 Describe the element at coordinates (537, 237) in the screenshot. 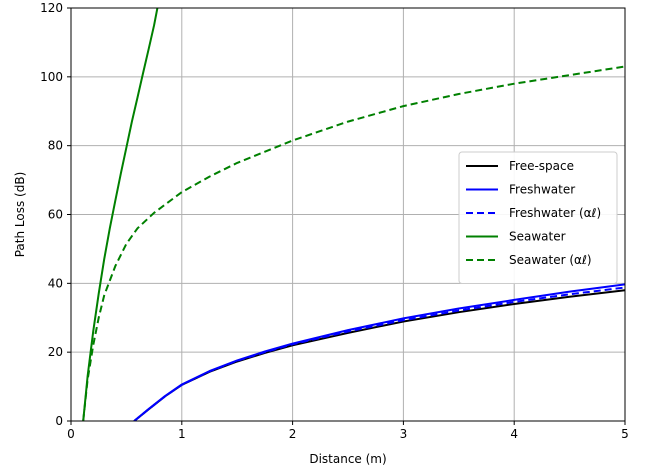

I see `legend-label: Seawater` at that location.